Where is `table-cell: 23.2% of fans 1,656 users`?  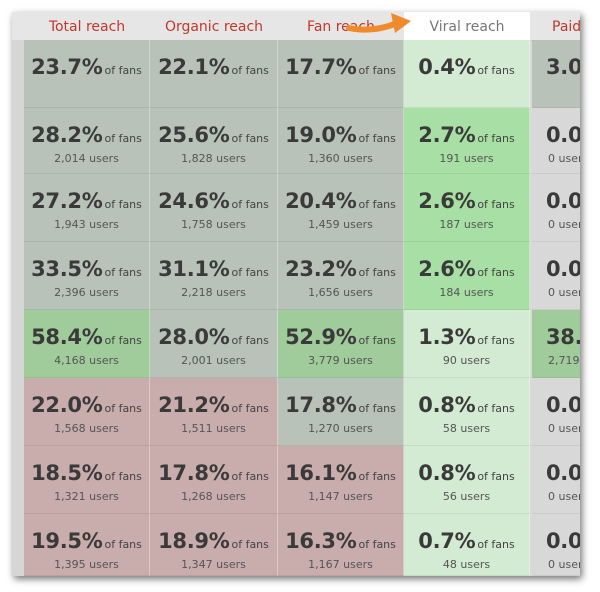
table-cell: 23.2% of fans 1,656 users is located at coordinates (341, 276).